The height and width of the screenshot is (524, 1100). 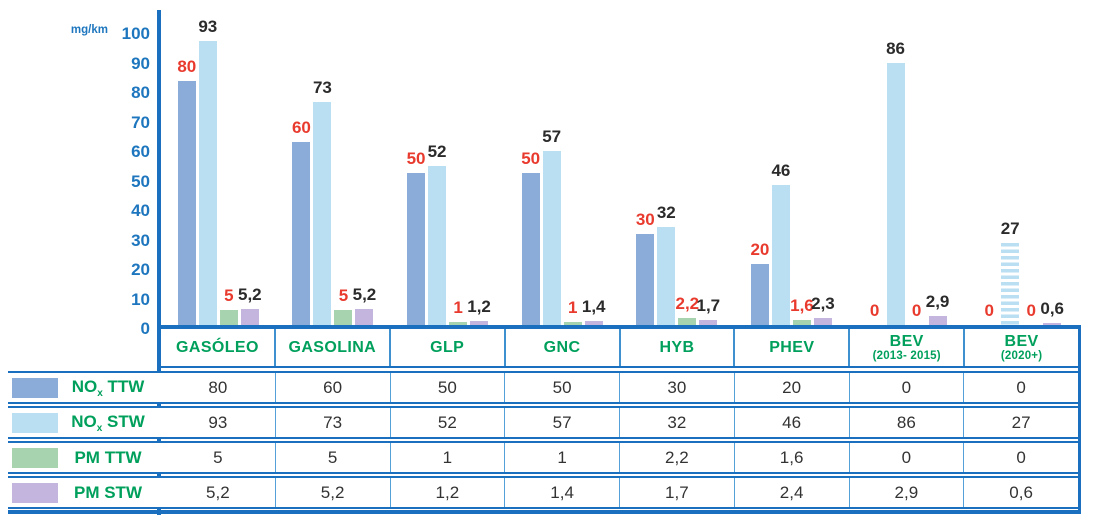 What do you see at coordinates (447, 457) in the screenshot?
I see `table-cell: 1` at bounding box center [447, 457].